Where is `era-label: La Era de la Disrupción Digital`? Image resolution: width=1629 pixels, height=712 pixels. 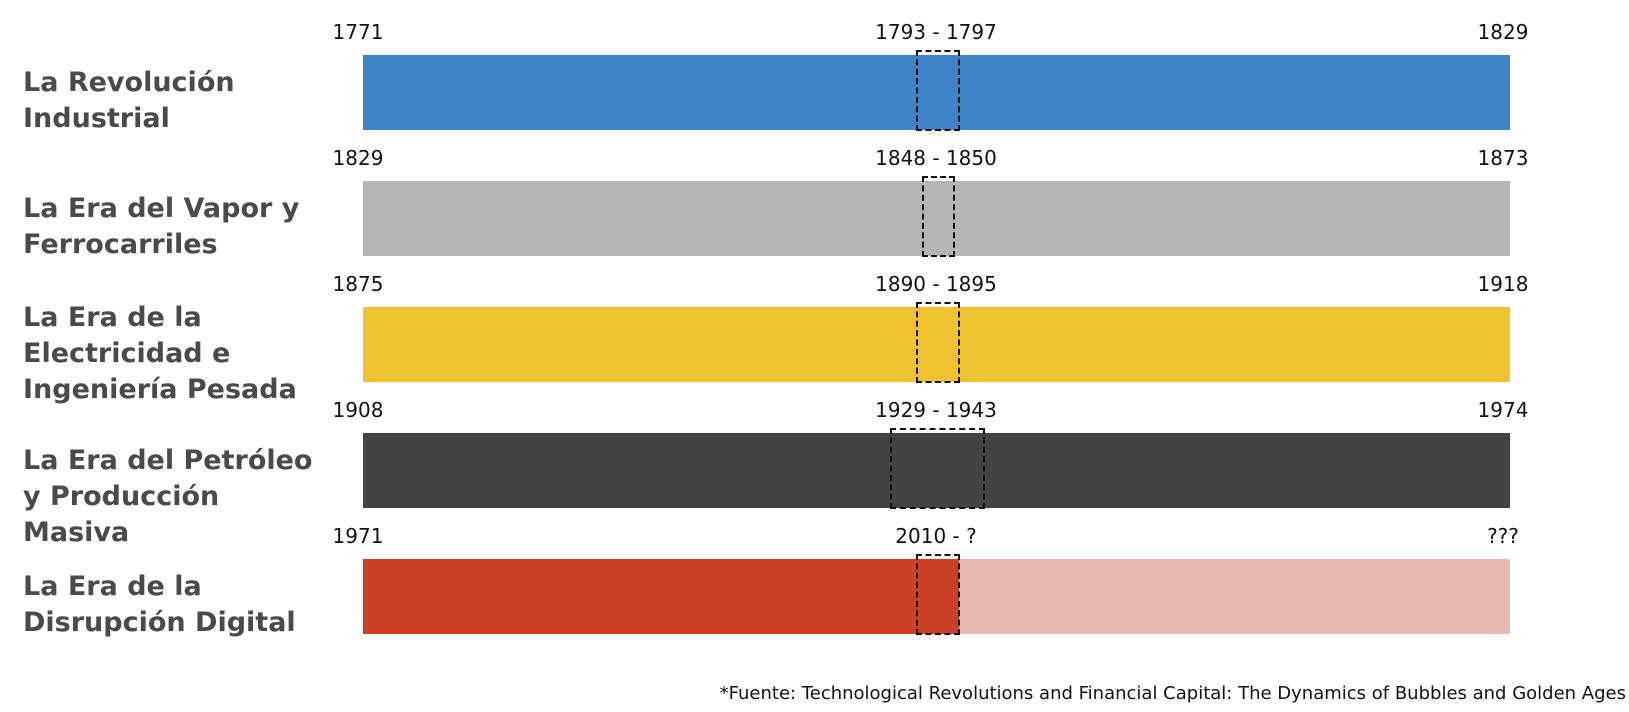 era-label: La Era de la Disrupción Digital is located at coordinates (159, 604).